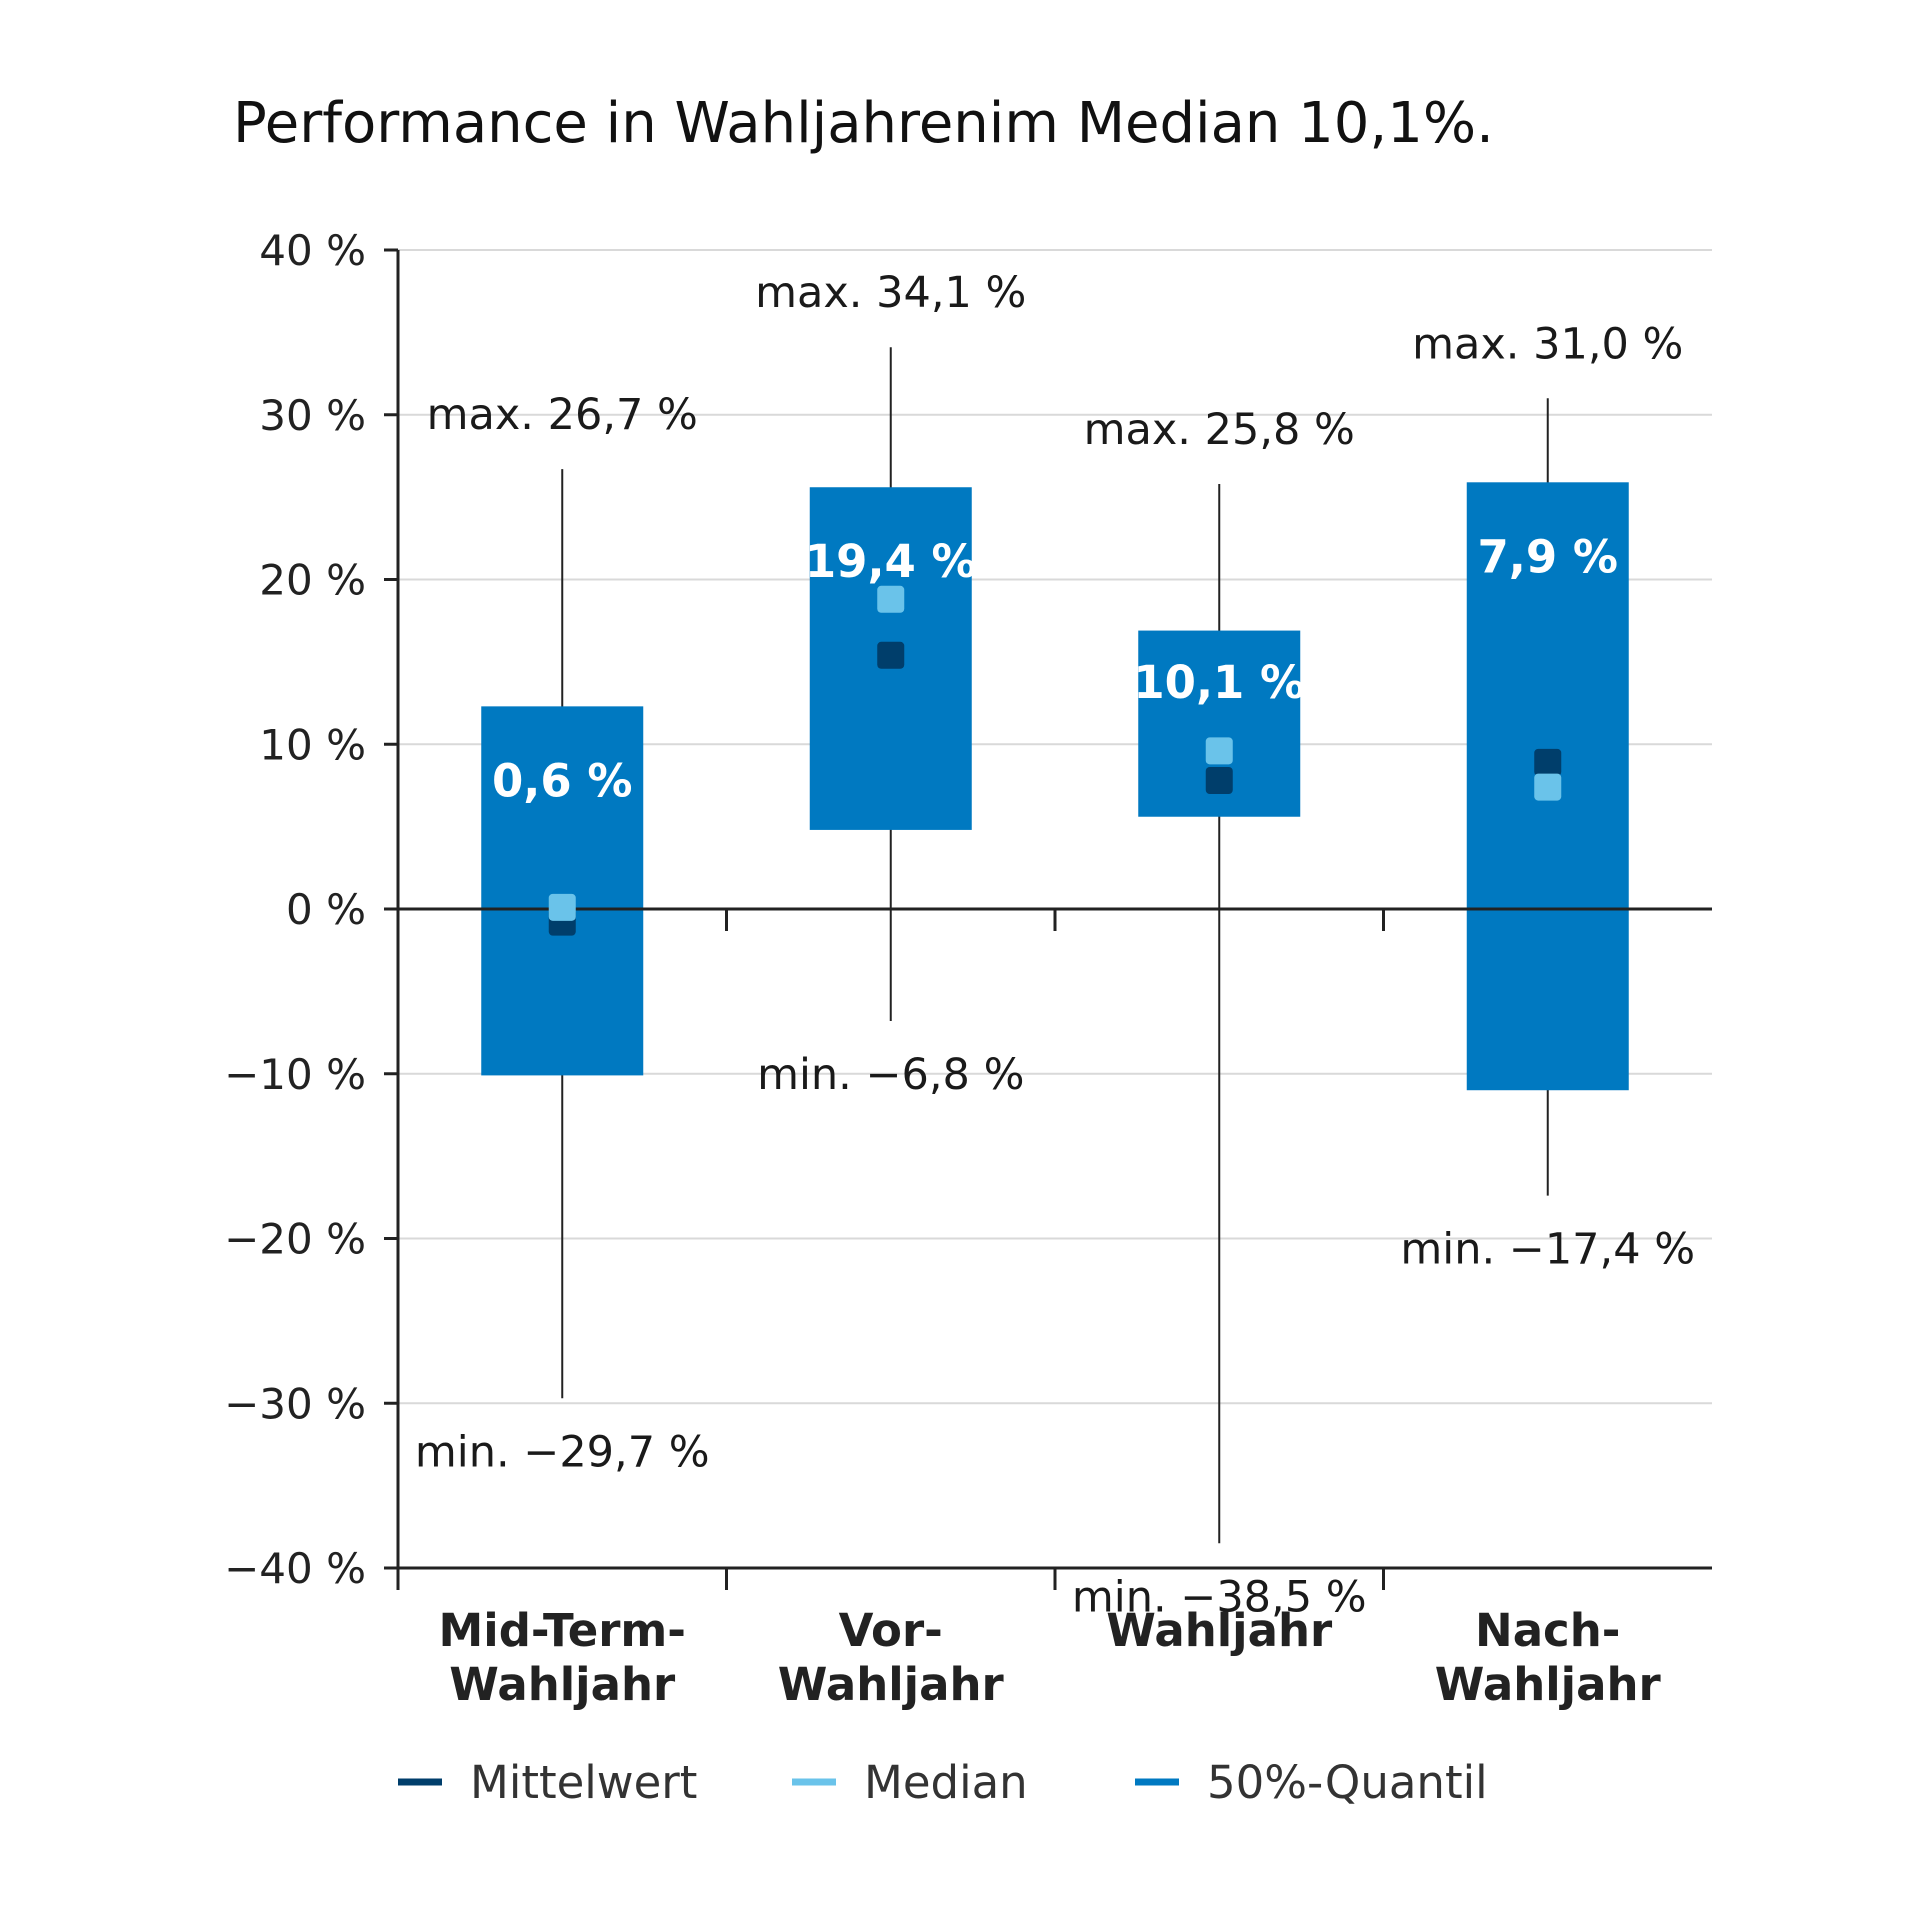  Describe the element at coordinates (1219, 682) in the screenshot. I see `value-label: 10,1 %` at that location.